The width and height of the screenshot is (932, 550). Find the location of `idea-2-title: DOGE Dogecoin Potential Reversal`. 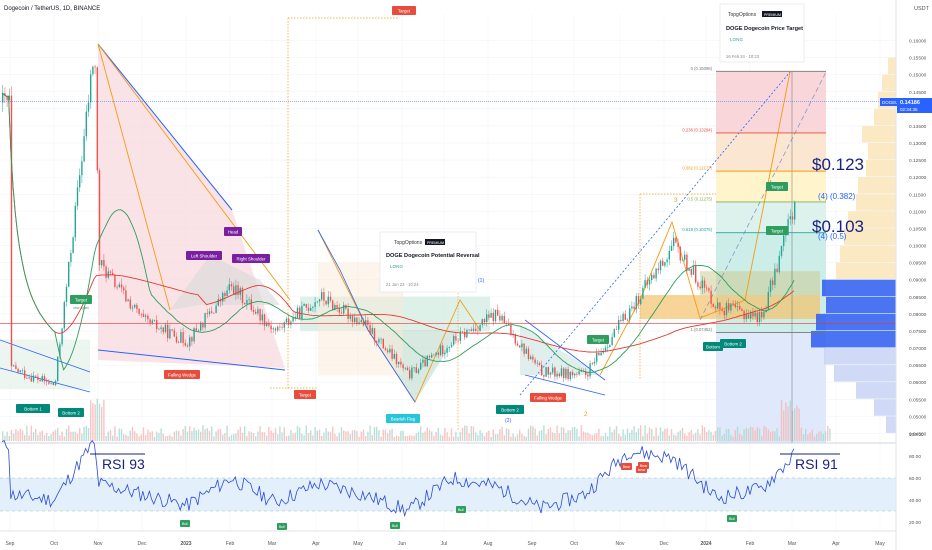

idea-2-title: DOGE Dogecoin Potential Reversal is located at coordinates (433, 256).